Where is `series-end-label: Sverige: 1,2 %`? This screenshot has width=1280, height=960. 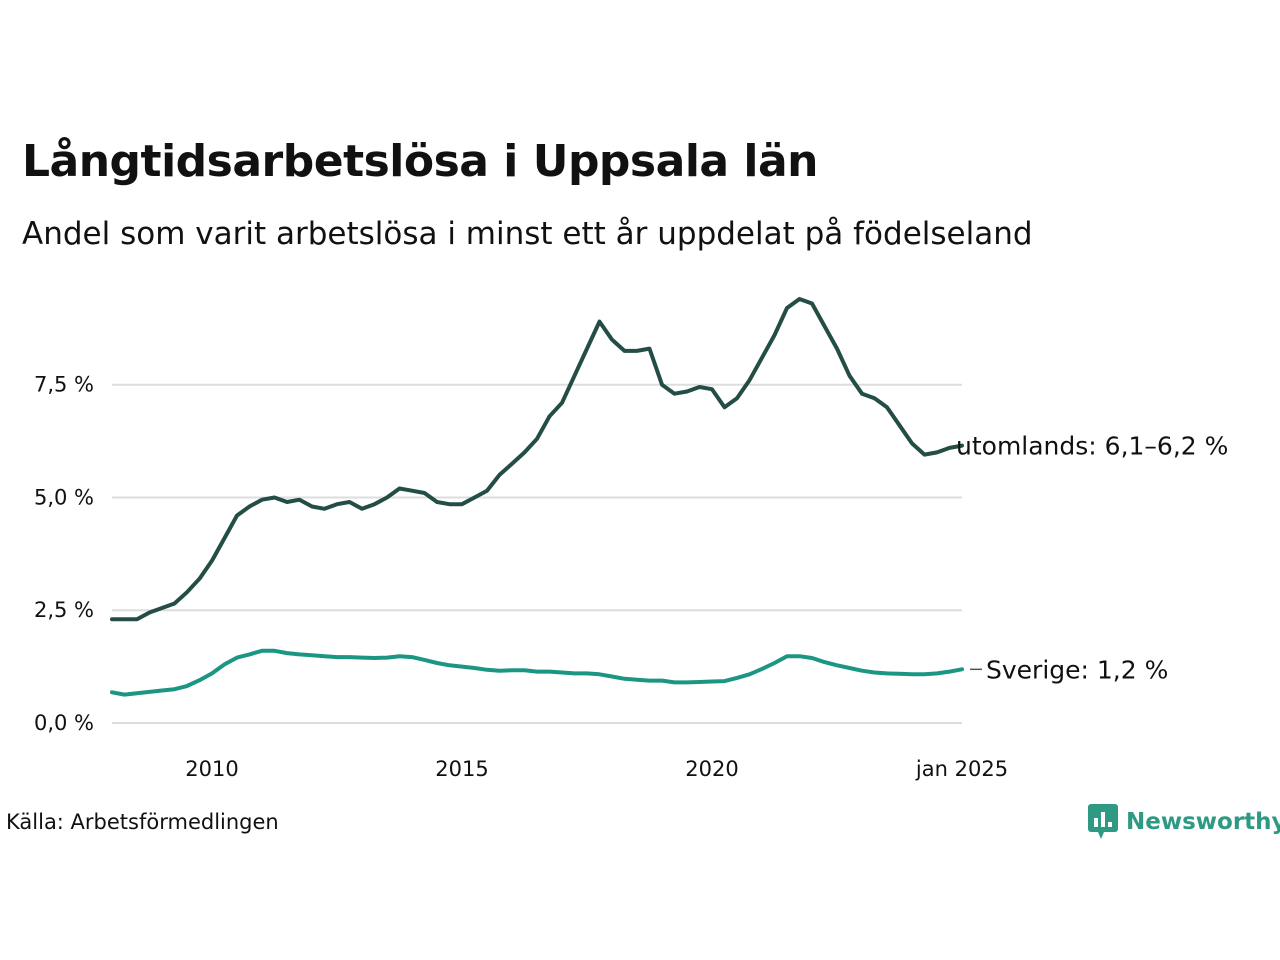
series-end-label: Sverige: 1,2 % is located at coordinates (1077, 669).